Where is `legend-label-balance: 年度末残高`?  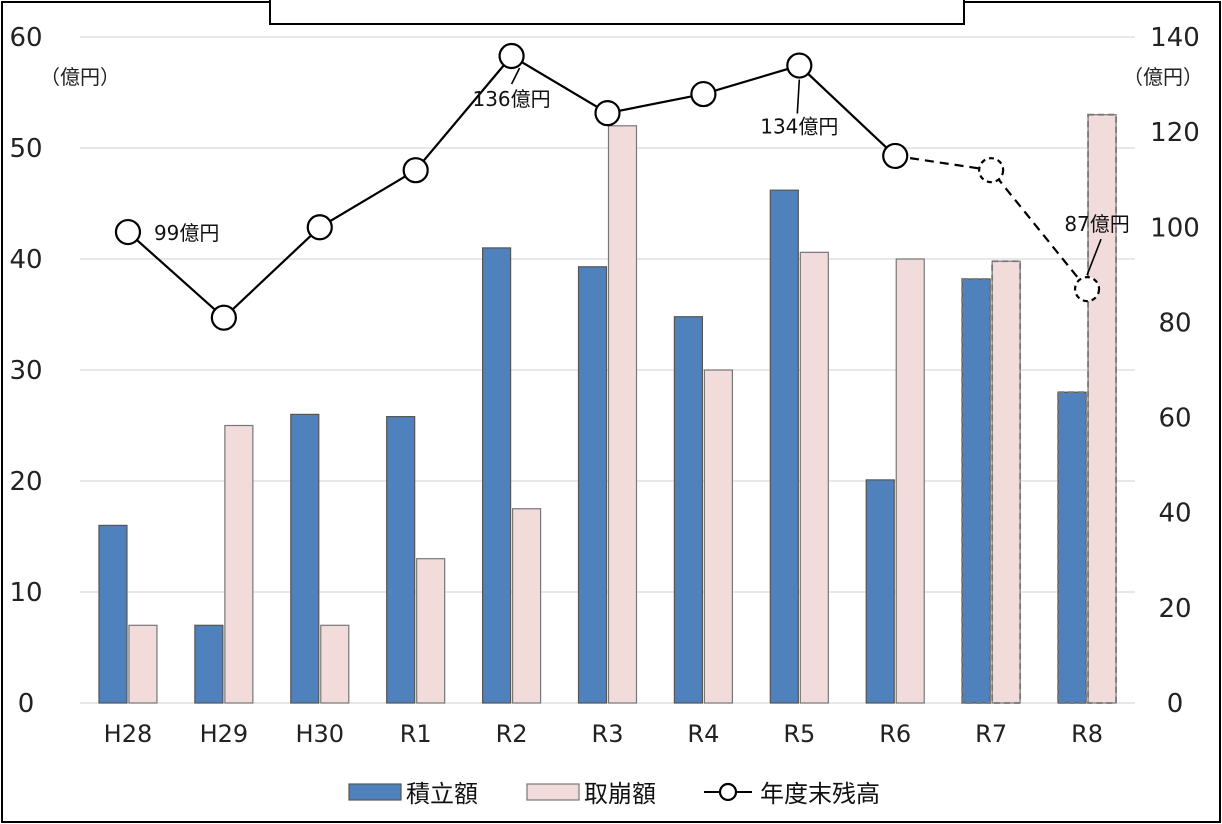 legend-label-balance: 年度末残高 is located at coordinates (820, 794).